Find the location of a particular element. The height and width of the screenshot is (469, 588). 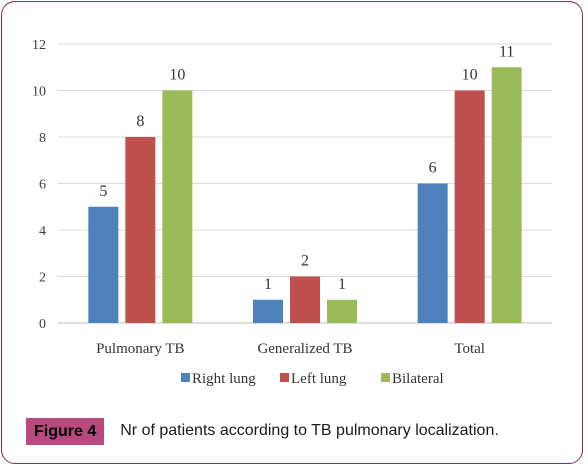

y-tick-label: 6 is located at coordinates (42, 185).